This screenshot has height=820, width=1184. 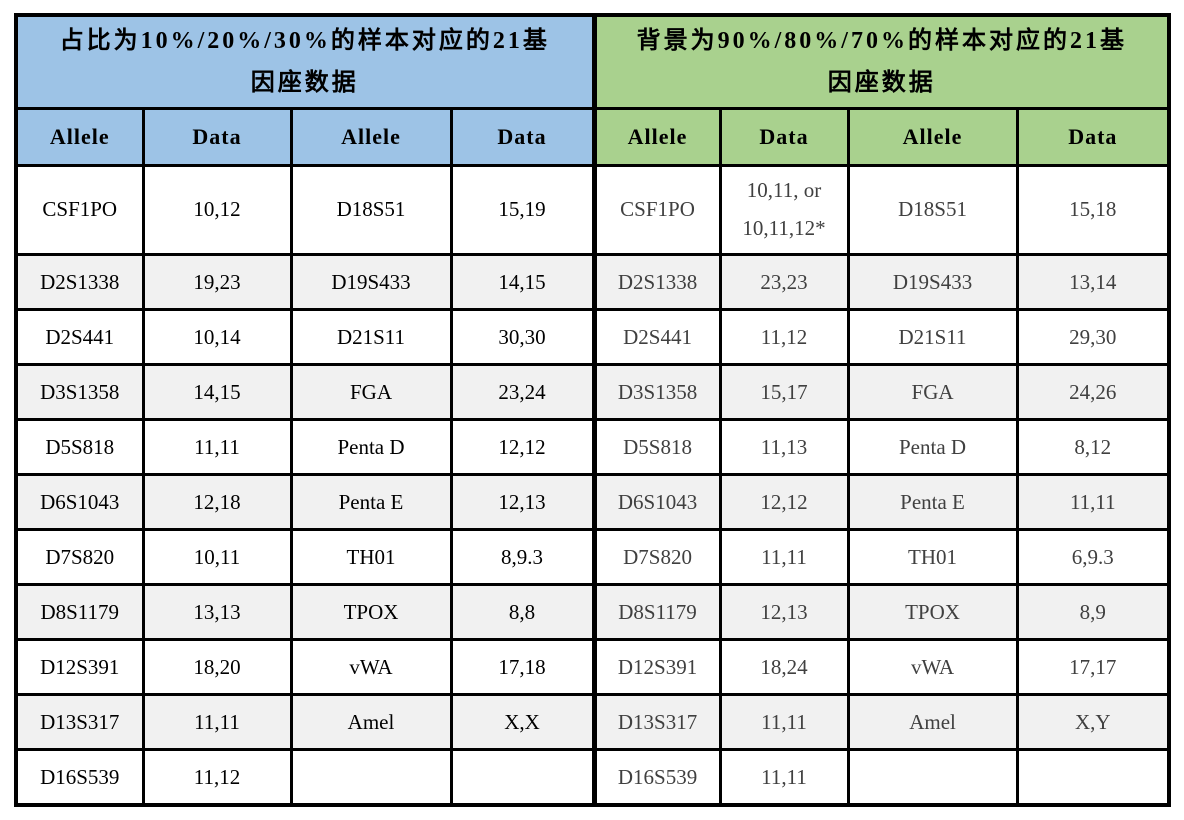 I want to click on data-cell: 30,30, so click(x=522, y=337).